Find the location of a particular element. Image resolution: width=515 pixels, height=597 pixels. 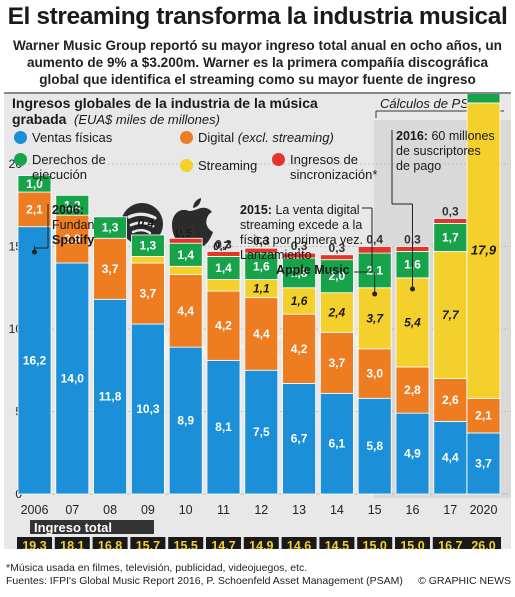

annotation-2006-dot is located at coordinates (34, 252).